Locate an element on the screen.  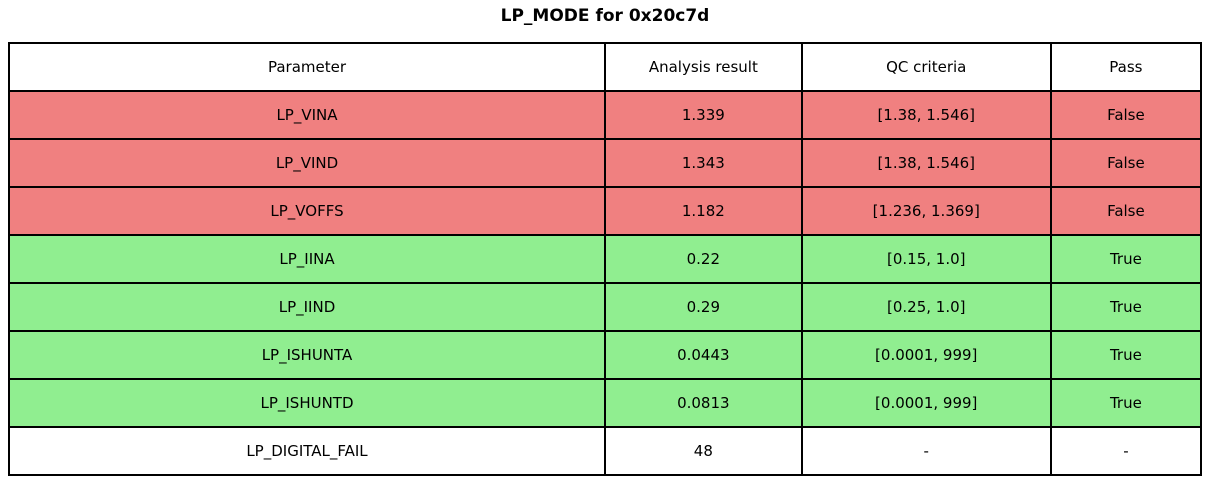
parameter-cell: LP_DIGITAL_FAIL is located at coordinates (307, 451).